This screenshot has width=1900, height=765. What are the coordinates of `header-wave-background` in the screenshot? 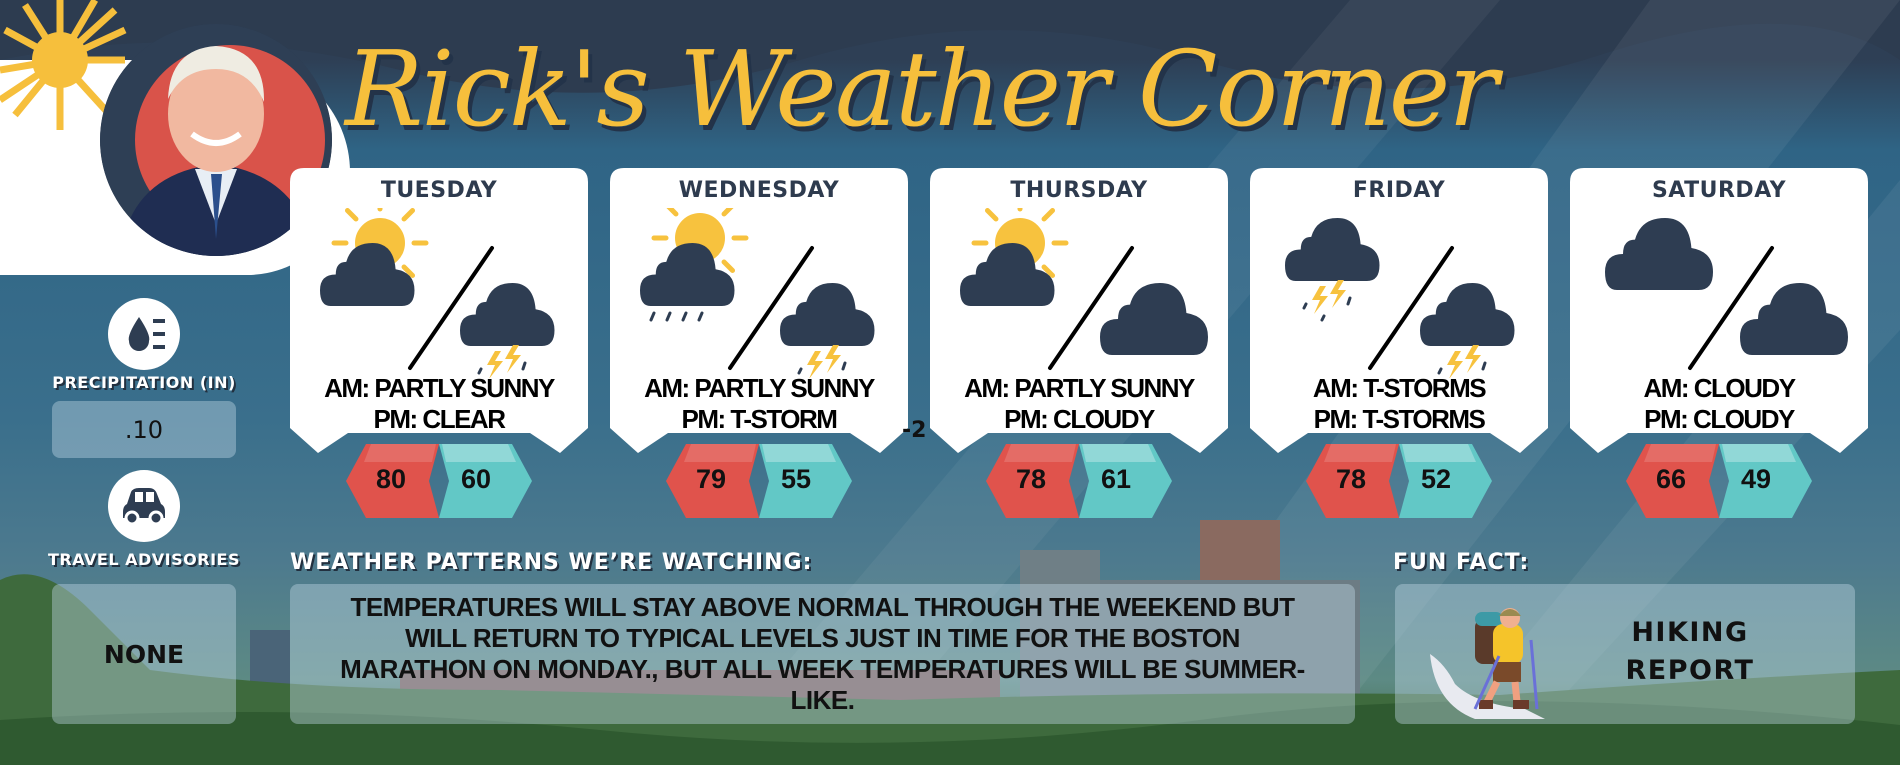 It's located at (950, 46).